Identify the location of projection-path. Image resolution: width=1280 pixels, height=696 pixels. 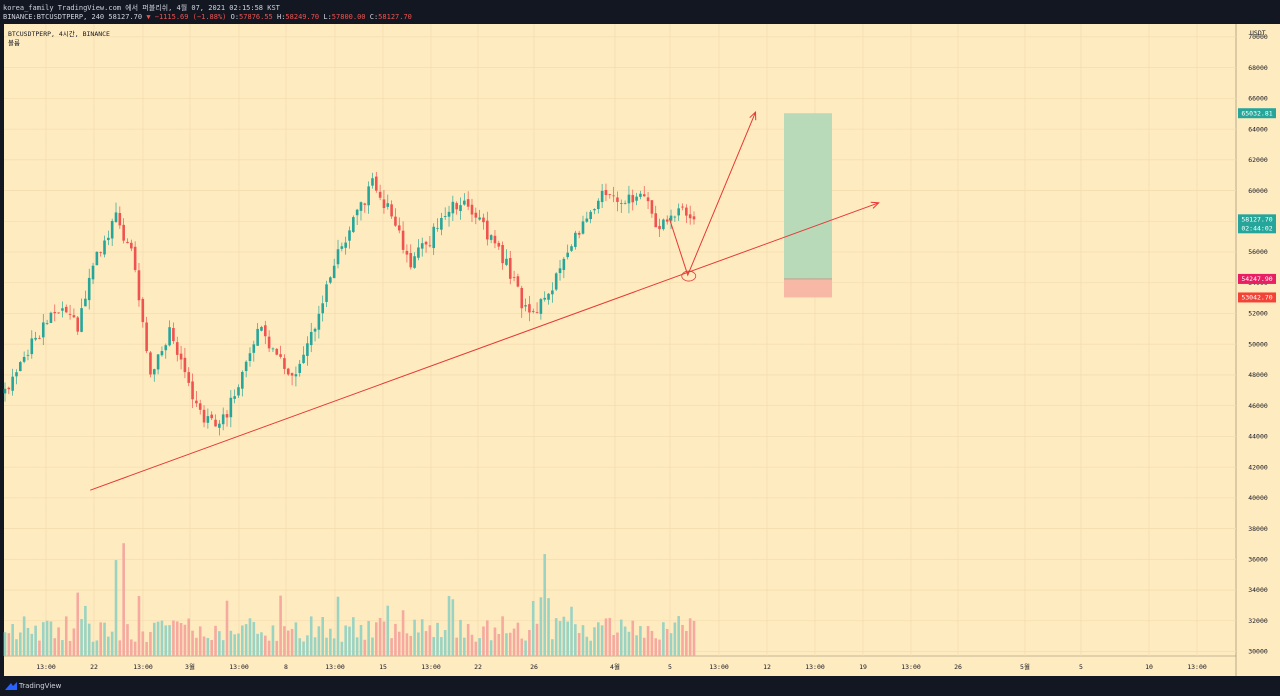
(712, 194).